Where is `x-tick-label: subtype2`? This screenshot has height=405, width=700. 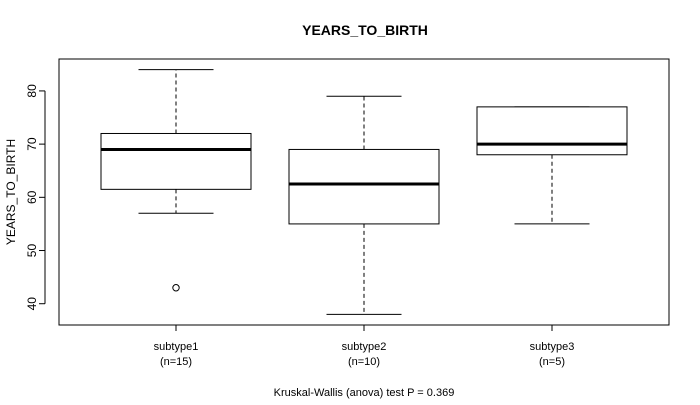
x-tick-label: subtype2 is located at coordinates (364, 347).